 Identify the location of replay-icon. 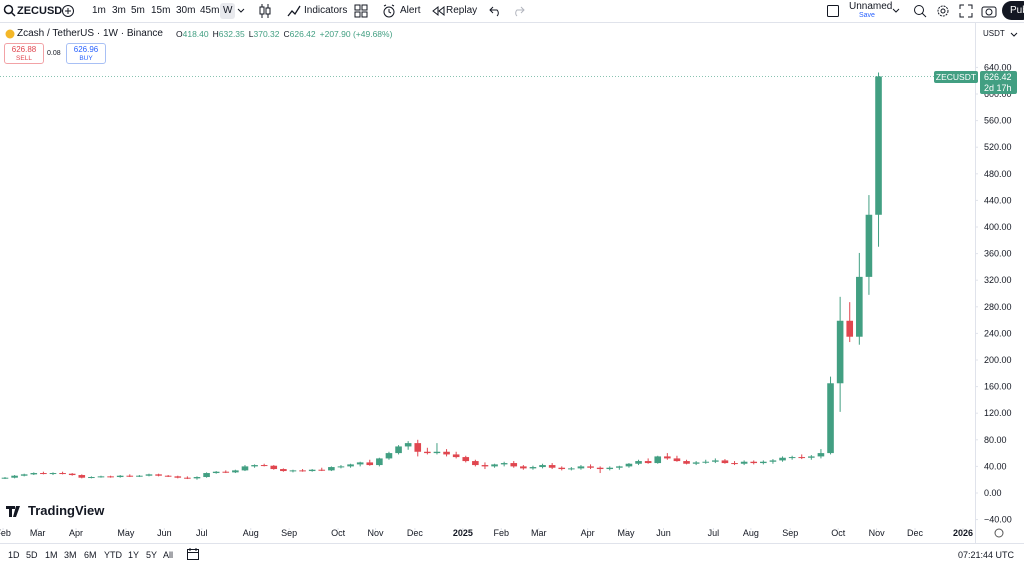
(438, 11).